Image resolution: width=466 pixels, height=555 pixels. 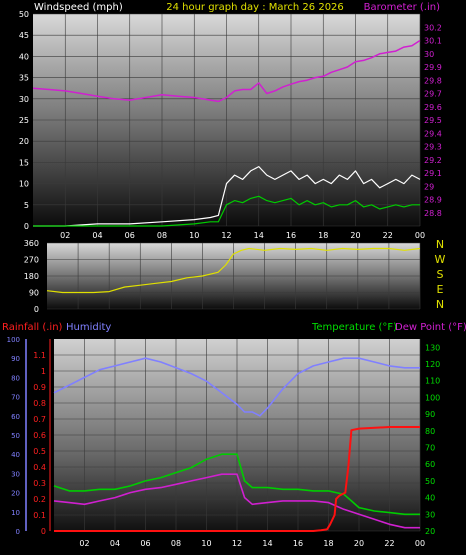 I want to click on humidity-tick-label: 50, so click(x=15, y=436).